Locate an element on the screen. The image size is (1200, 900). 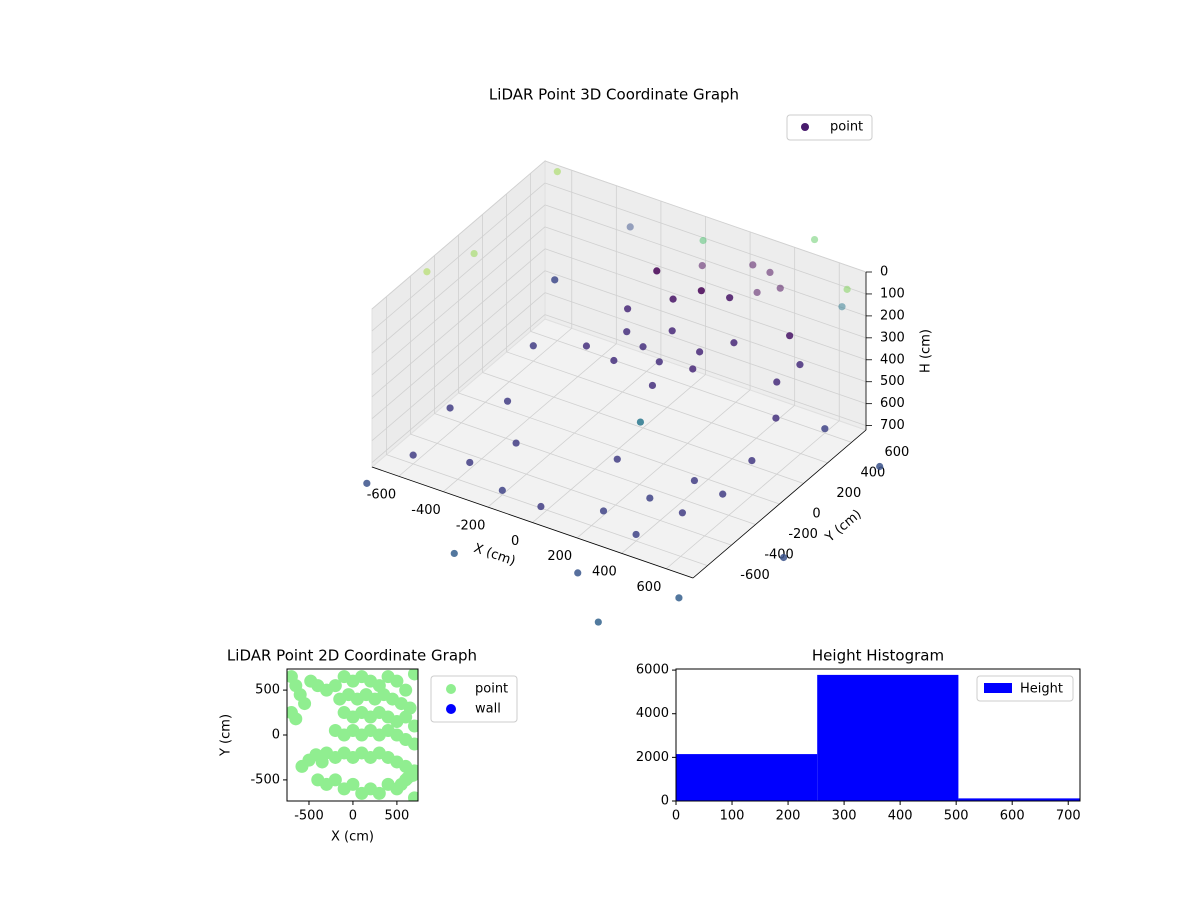
y-tick-label: -400 is located at coordinates (779, 555).